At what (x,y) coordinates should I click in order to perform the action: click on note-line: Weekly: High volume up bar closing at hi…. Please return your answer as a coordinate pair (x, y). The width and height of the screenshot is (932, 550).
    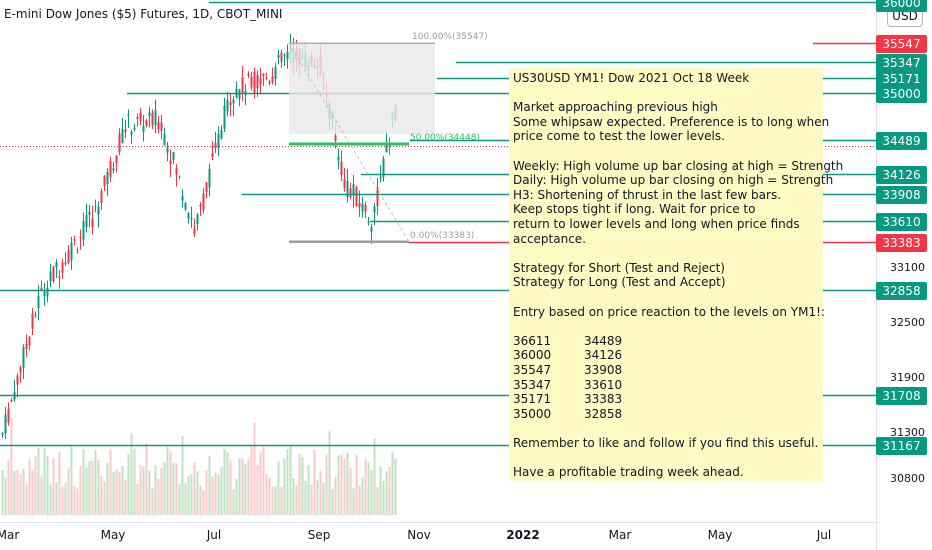
    Looking at the image, I should click on (678, 165).